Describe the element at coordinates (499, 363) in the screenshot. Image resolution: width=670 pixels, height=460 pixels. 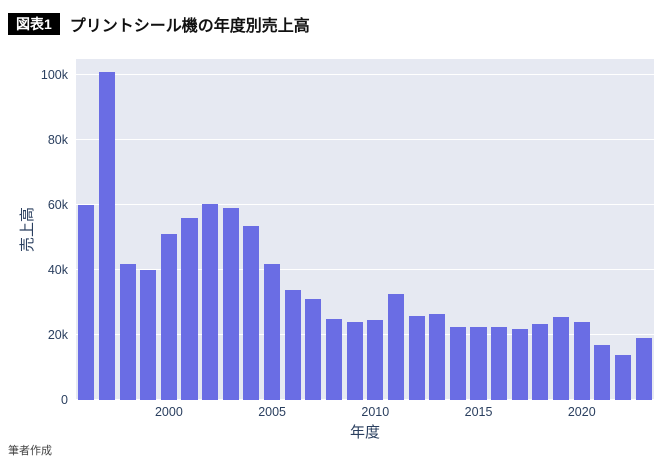
I see `bar-2016` at that location.